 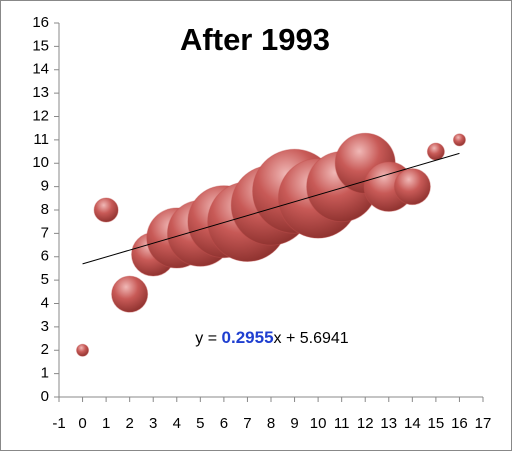 What do you see at coordinates (40, 115) in the screenshot?
I see `y-tick-label: 12` at bounding box center [40, 115].